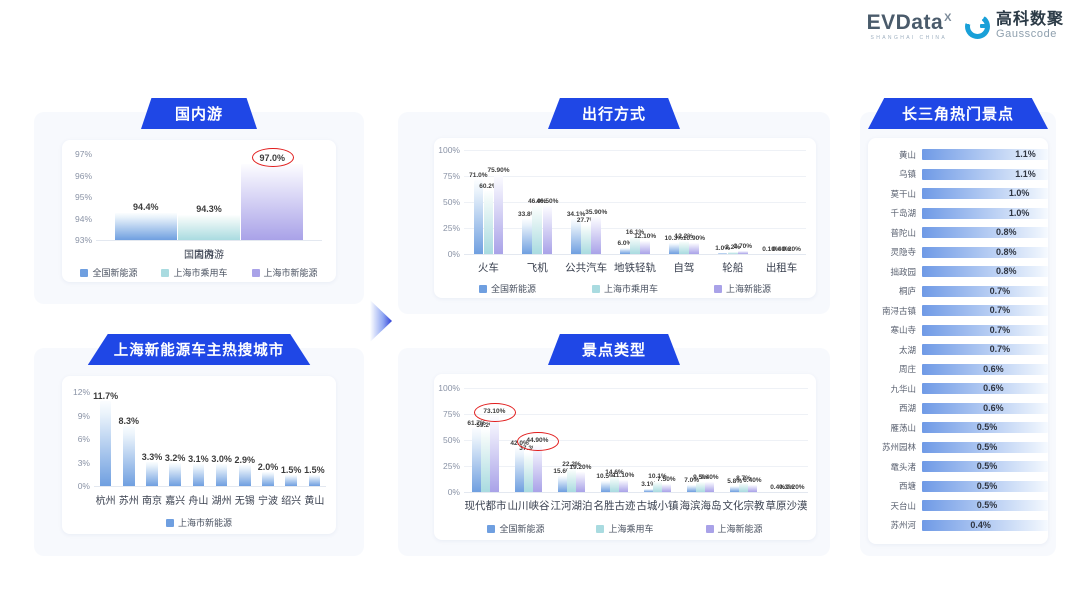  I want to click on y-axis-tick: 96%, so click(83, 175).